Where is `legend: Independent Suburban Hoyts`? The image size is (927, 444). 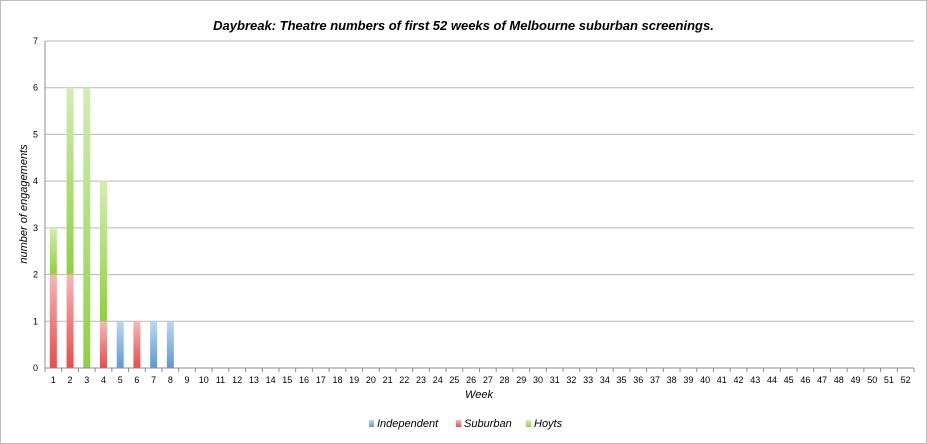 legend: Independent Suburban Hoyts is located at coordinates (466, 424).